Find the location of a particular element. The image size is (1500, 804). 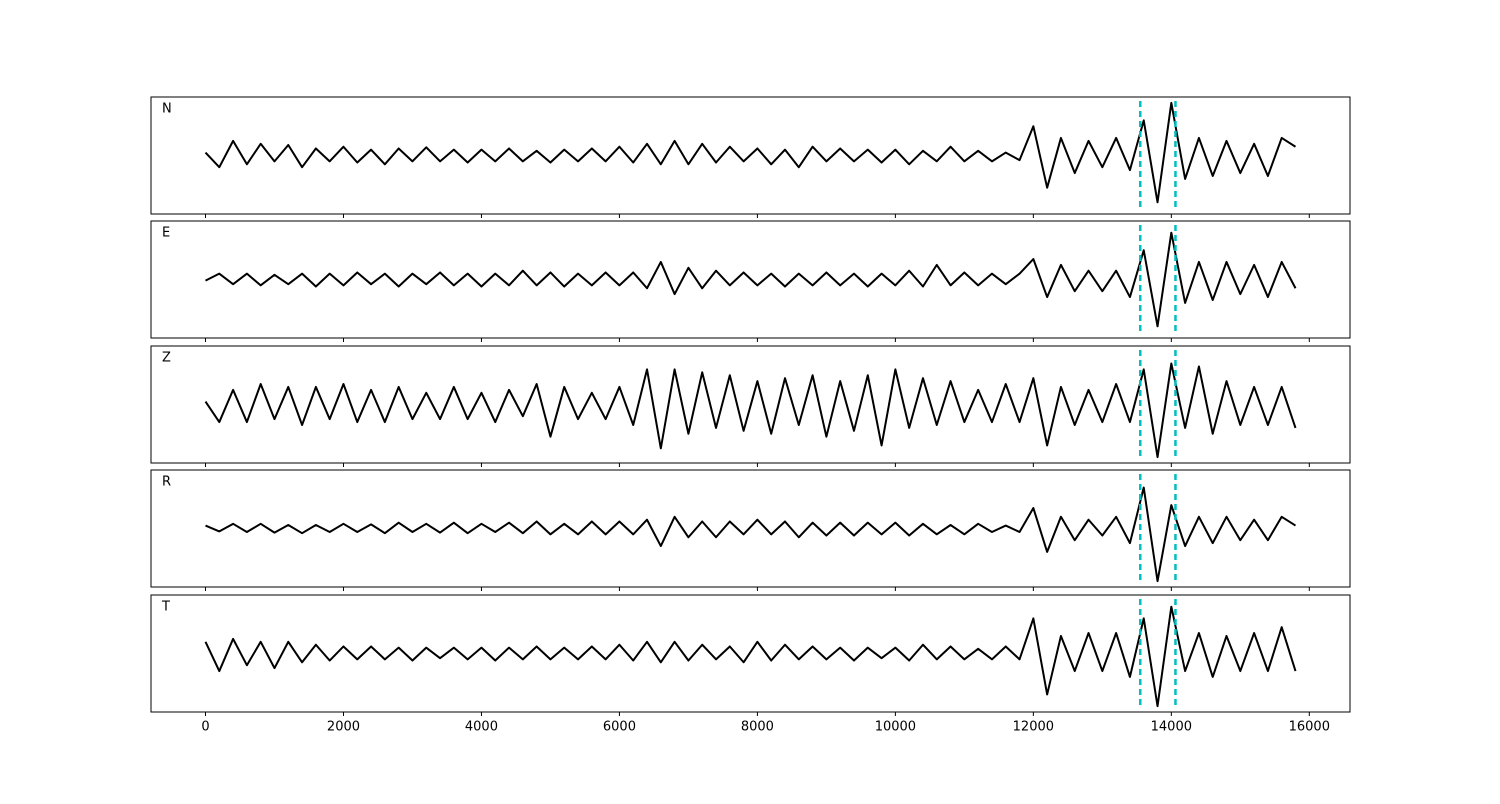

panel-label: N is located at coordinates (167, 109).